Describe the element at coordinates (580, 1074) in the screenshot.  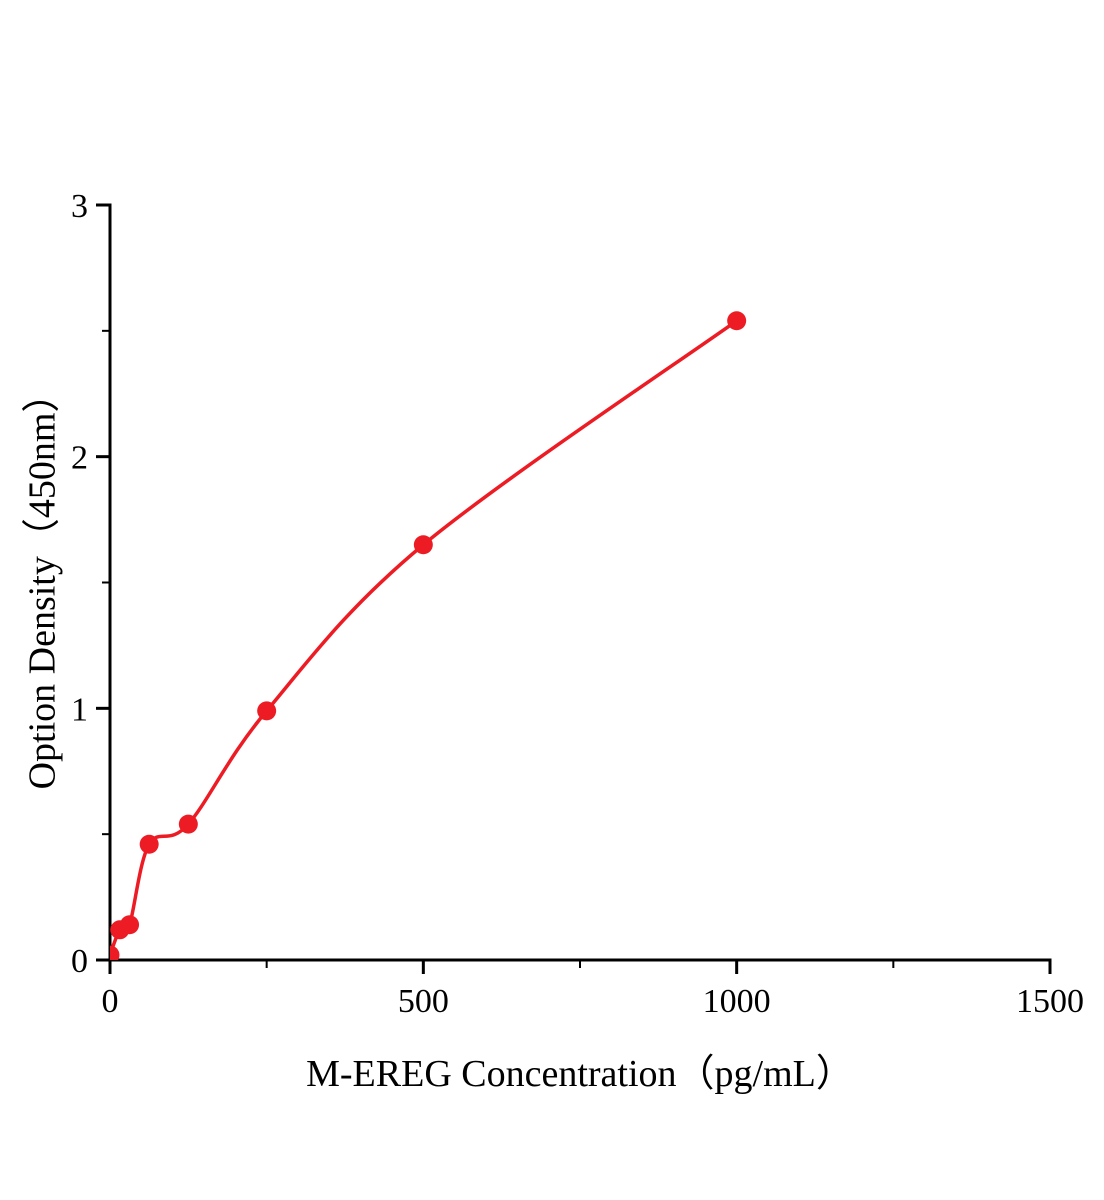
I see `x-axis-title: M-EREG Concentration（pg/mL）` at that location.